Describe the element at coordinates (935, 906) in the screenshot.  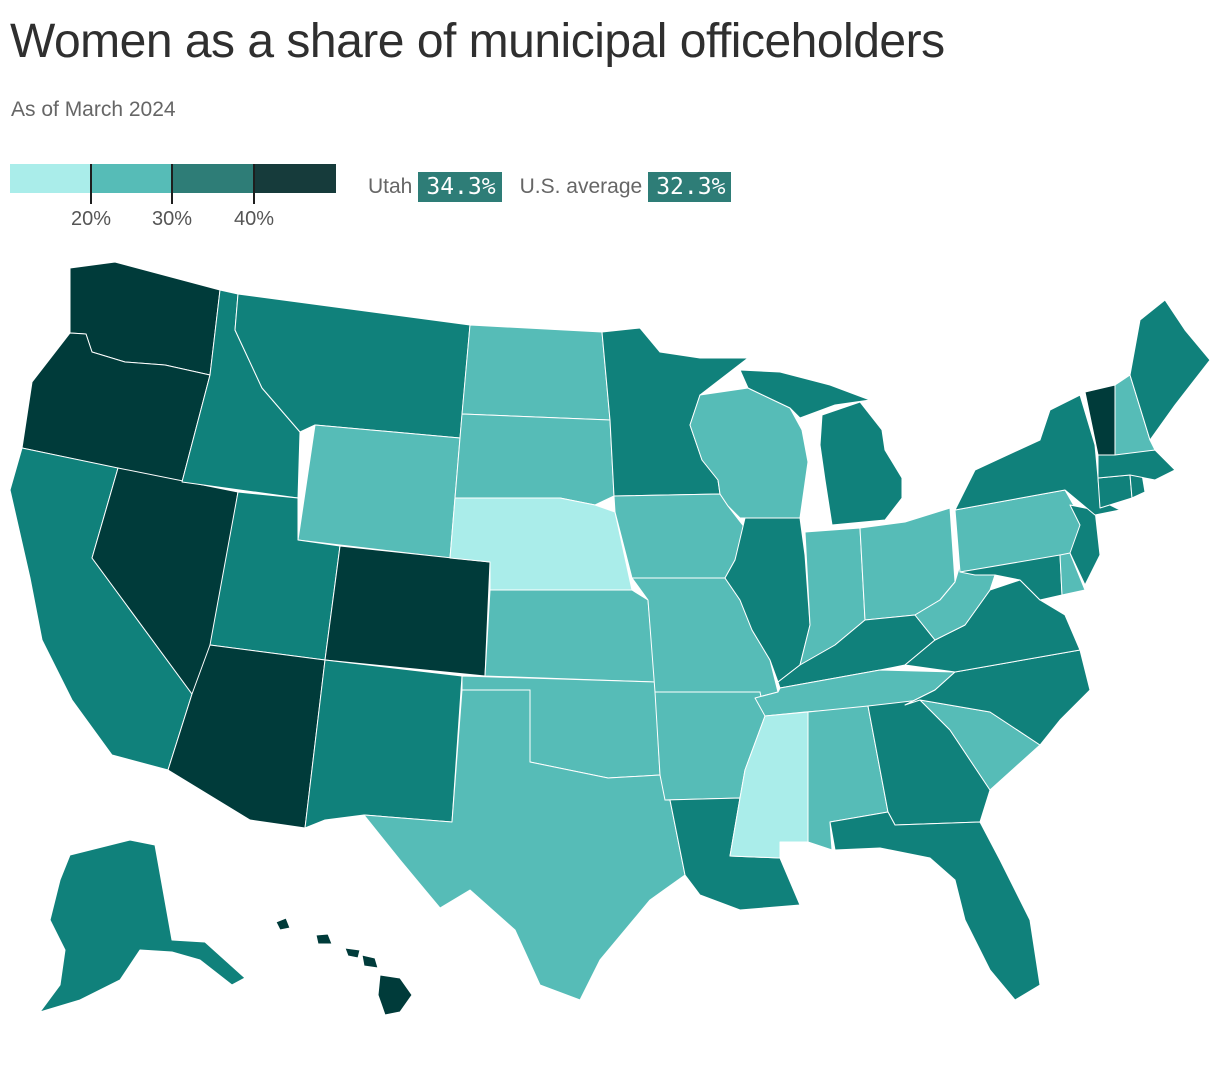
I see `state-florida` at that location.